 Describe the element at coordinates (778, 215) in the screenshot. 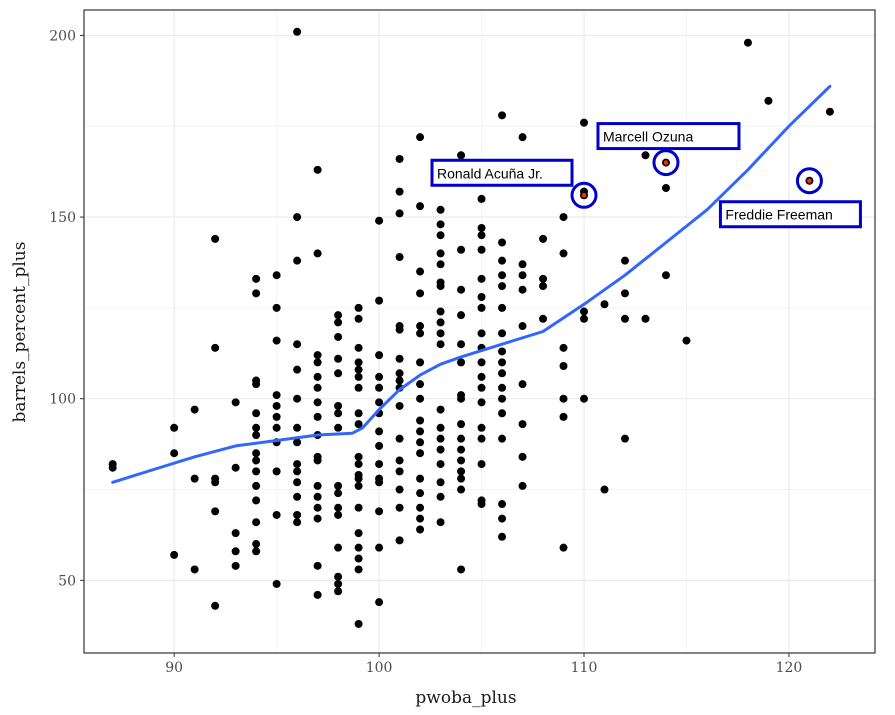

I see `player-label: Freddie Freeman` at that location.